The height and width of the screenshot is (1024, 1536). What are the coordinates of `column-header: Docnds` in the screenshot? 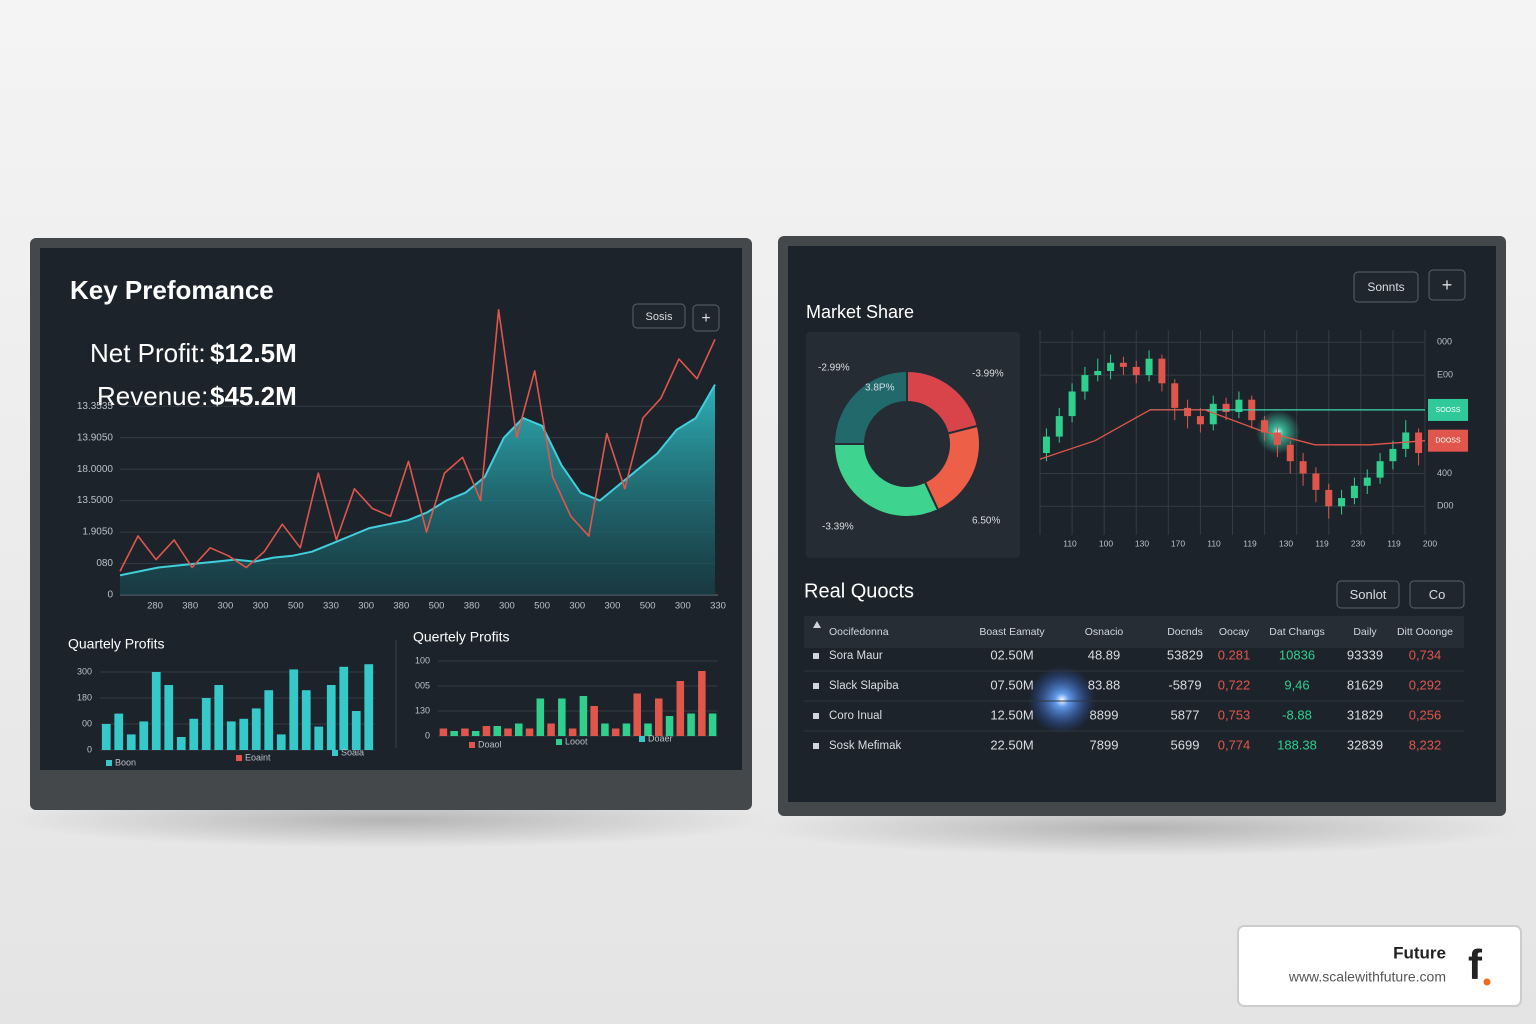 It's located at (1185, 632).